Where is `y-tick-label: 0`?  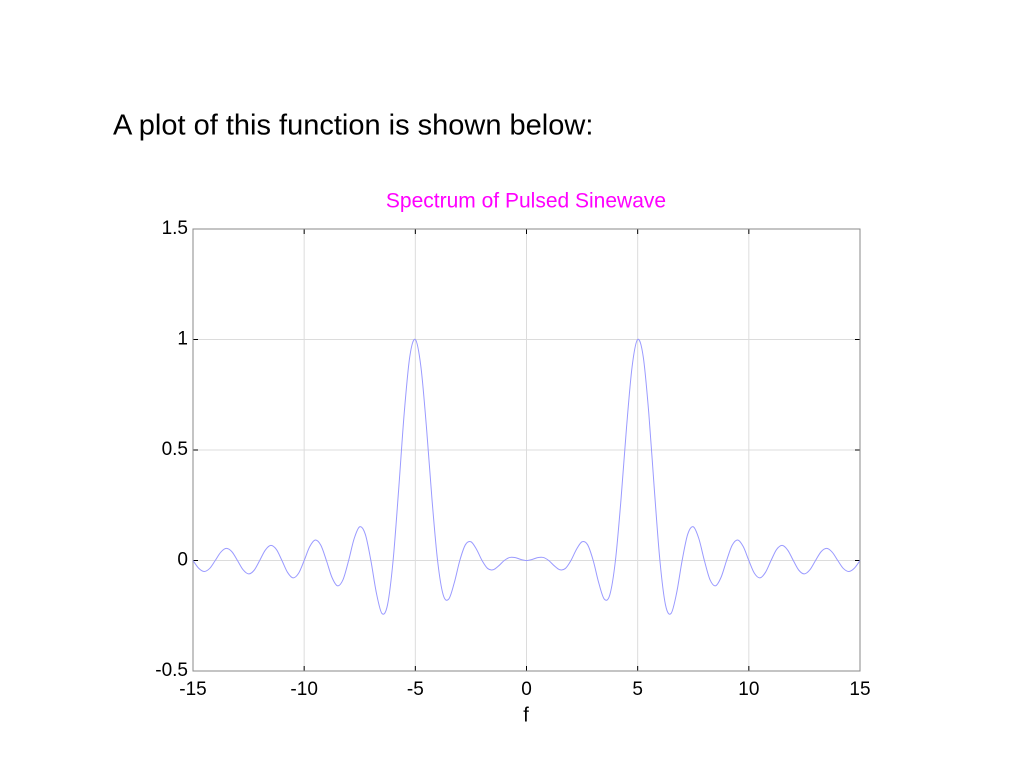 y-tick-label: 0 is located at coordinates (182, 560).